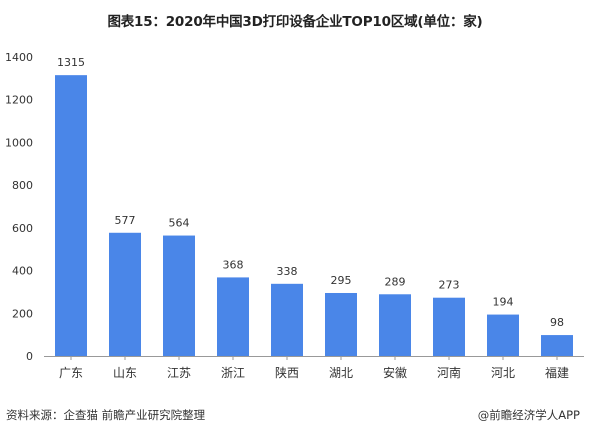  I want to click on y-tick-label: 800, so click(22, 185).